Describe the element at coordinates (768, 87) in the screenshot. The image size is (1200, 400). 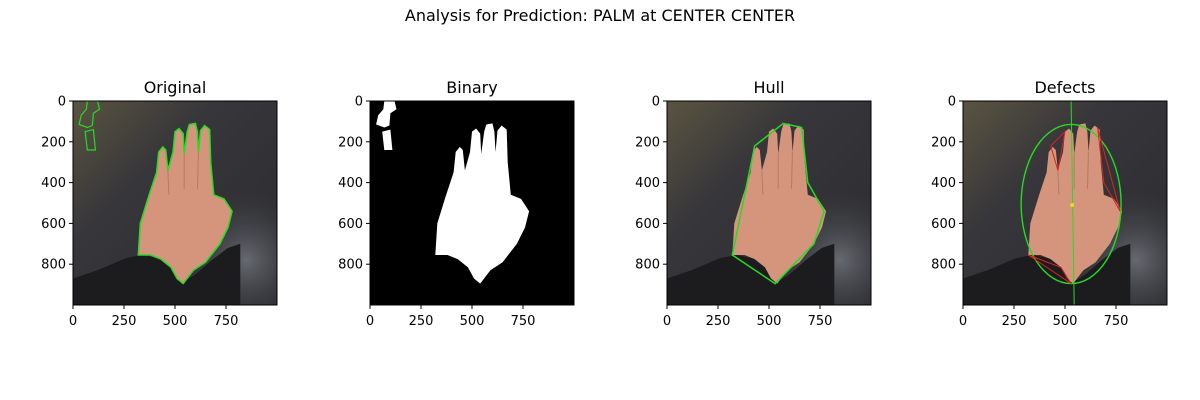
I see `panel-title: Hull` at that location.